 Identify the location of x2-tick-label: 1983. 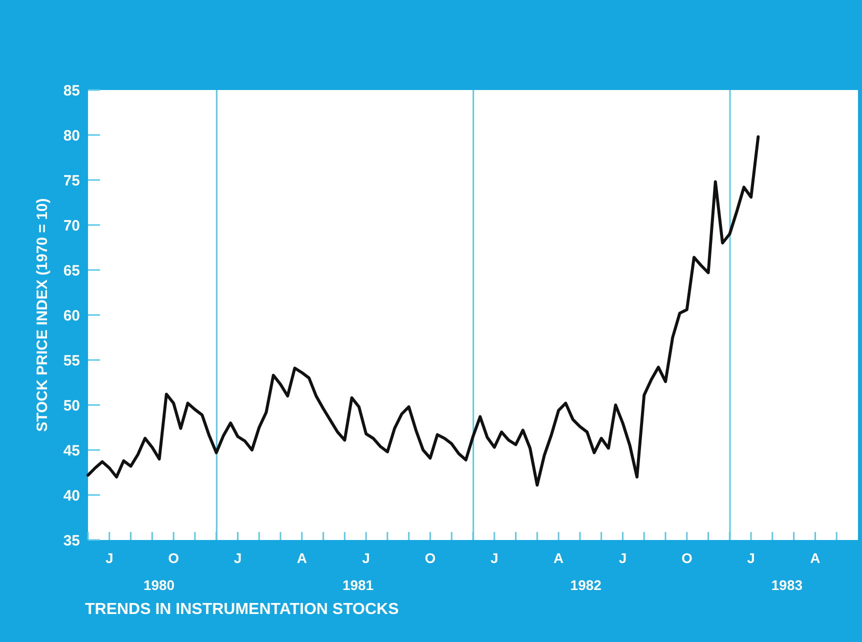
(787, 585).